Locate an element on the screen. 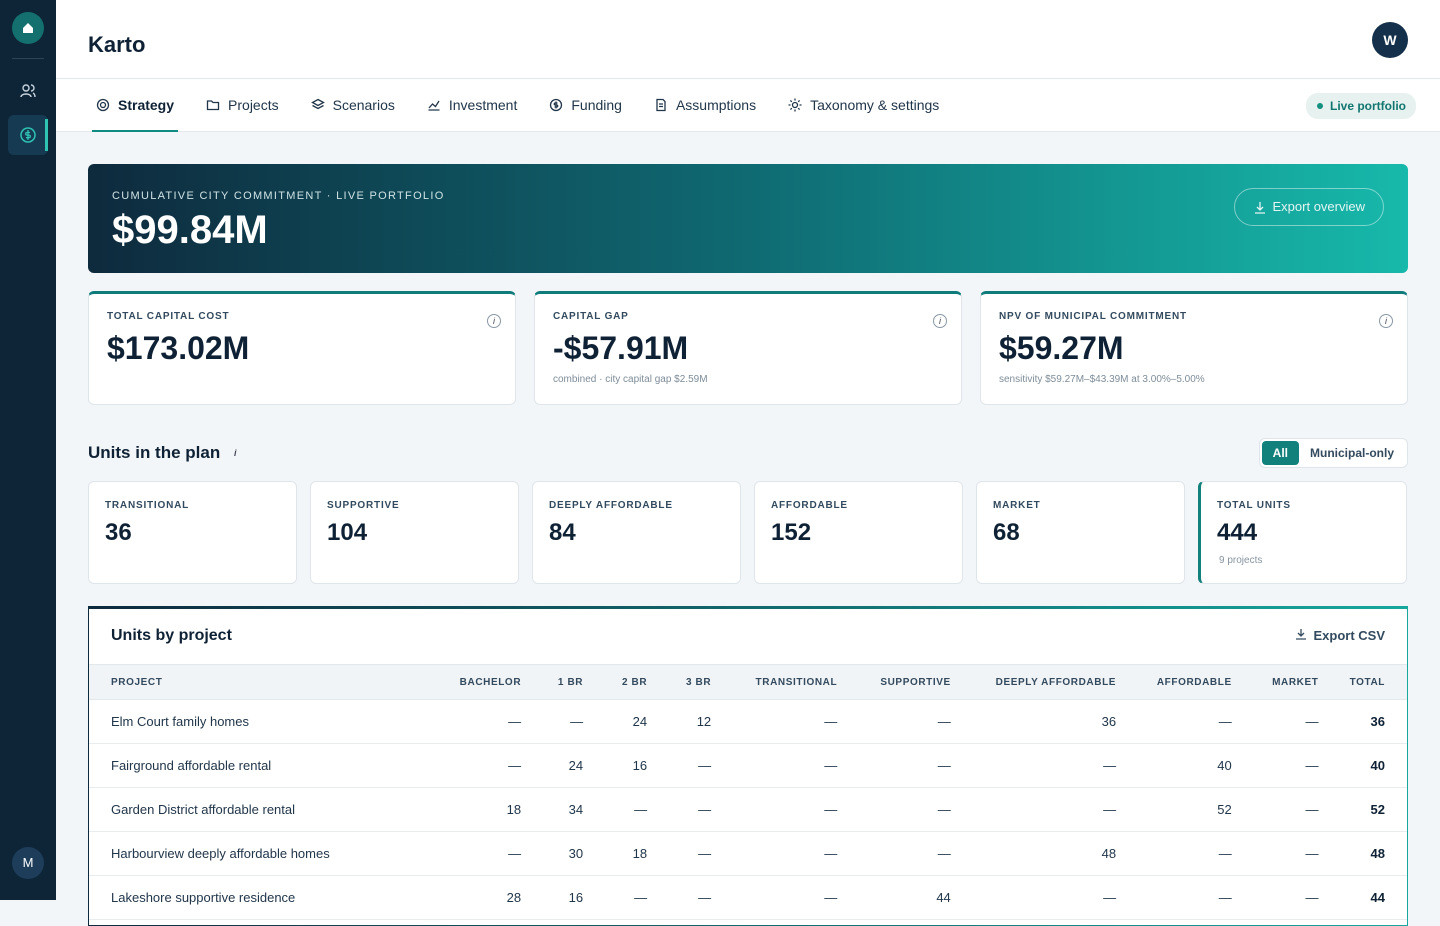 The image size is (1440, 926). unit-card: DEEPLY AFFORDABLE 84 is located at coordinates (636, 532).